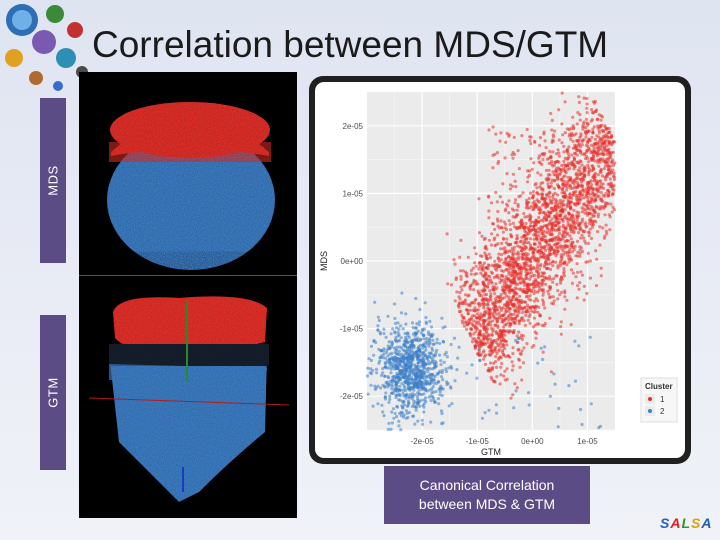 The height and width of the screenshot is (540, 720). What do you see at coordinates (188, 275) in the screenshot?
I see `visualization-divider` at bounding box center [188, 275].